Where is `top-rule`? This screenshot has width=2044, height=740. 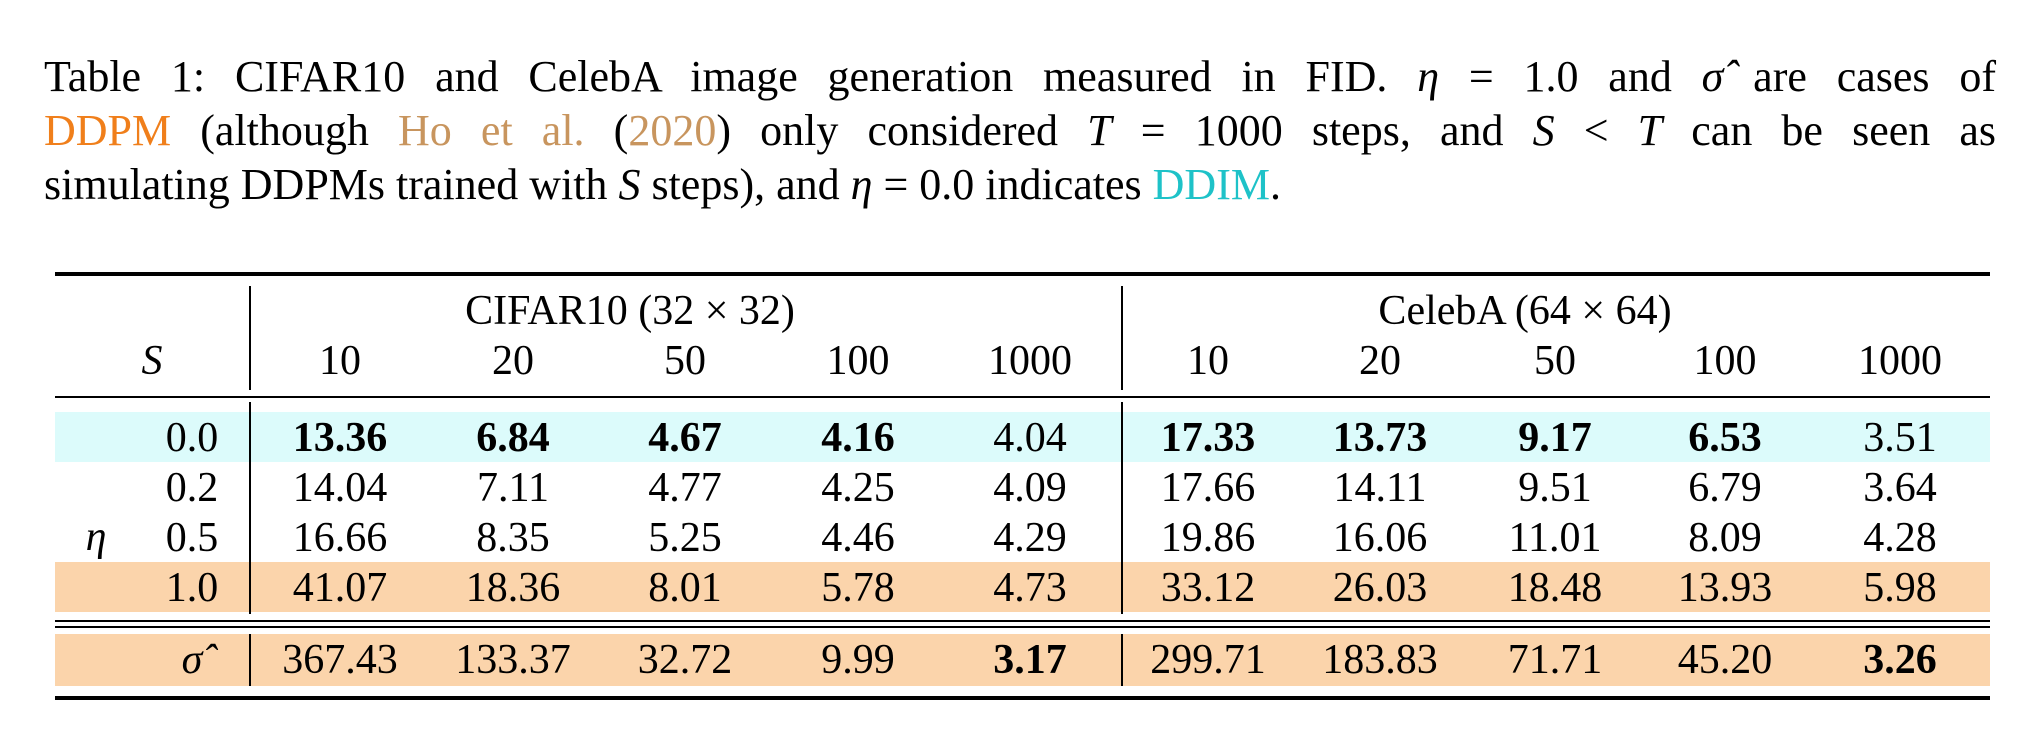
top-rule is located at coordinates (1022, 274).